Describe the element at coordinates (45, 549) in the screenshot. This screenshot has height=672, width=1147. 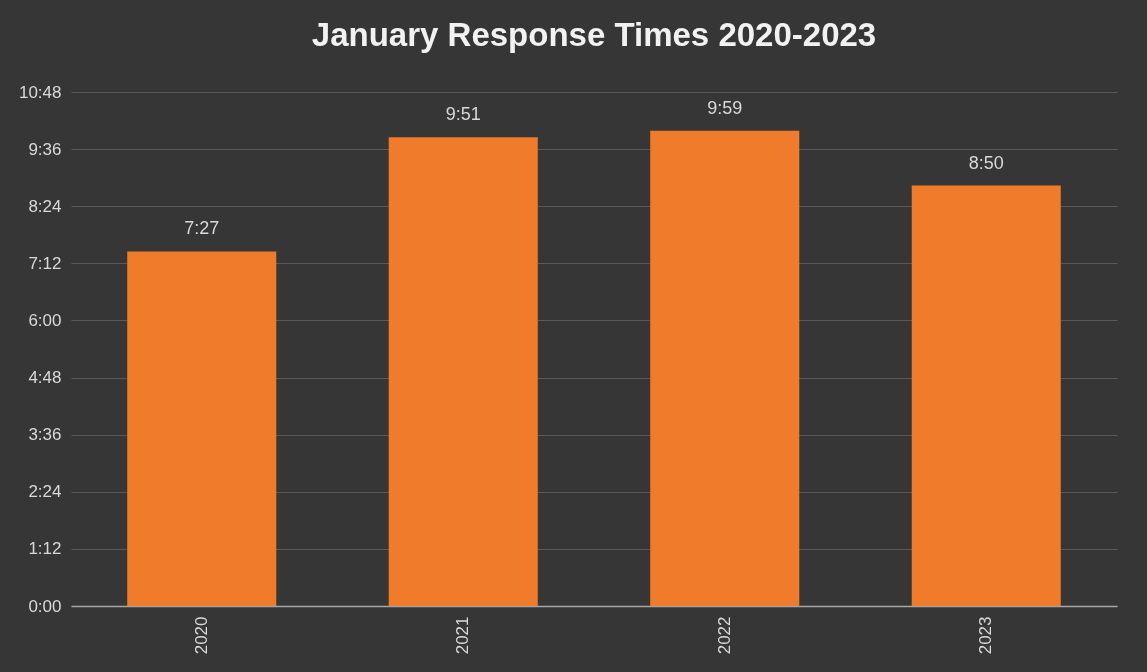
I see `y-tick-label: 1:12` at that location.